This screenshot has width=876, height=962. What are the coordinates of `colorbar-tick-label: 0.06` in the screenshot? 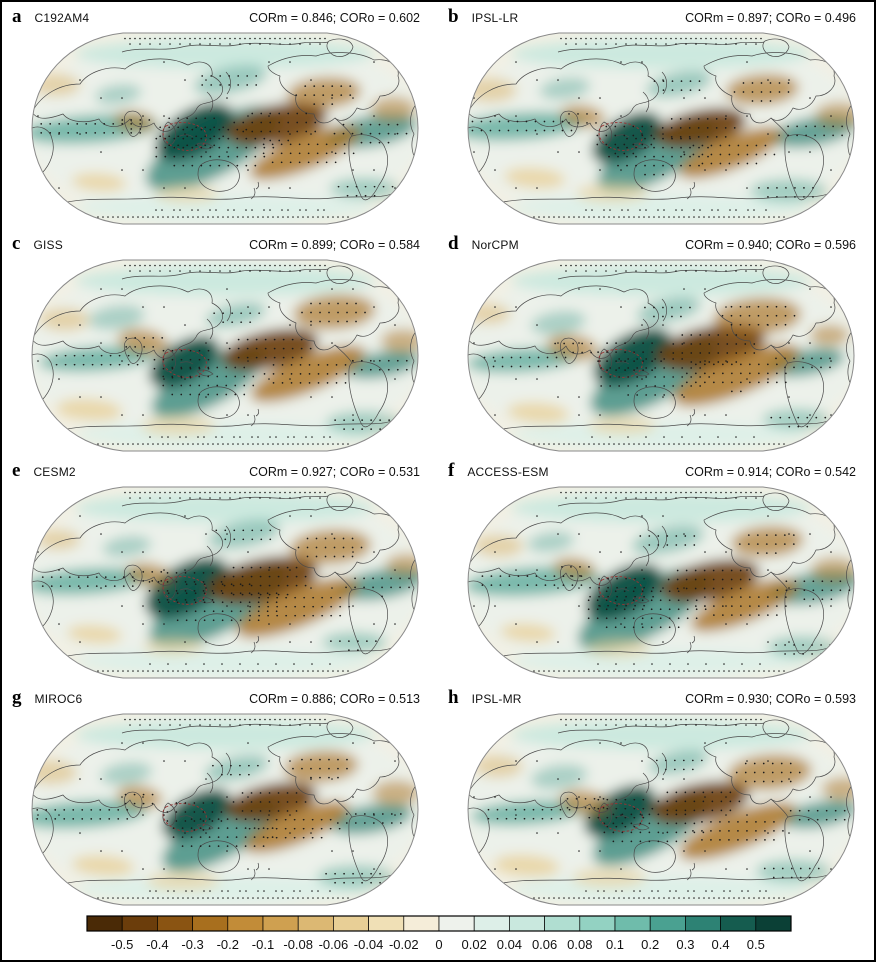 It's located at (544, 944).